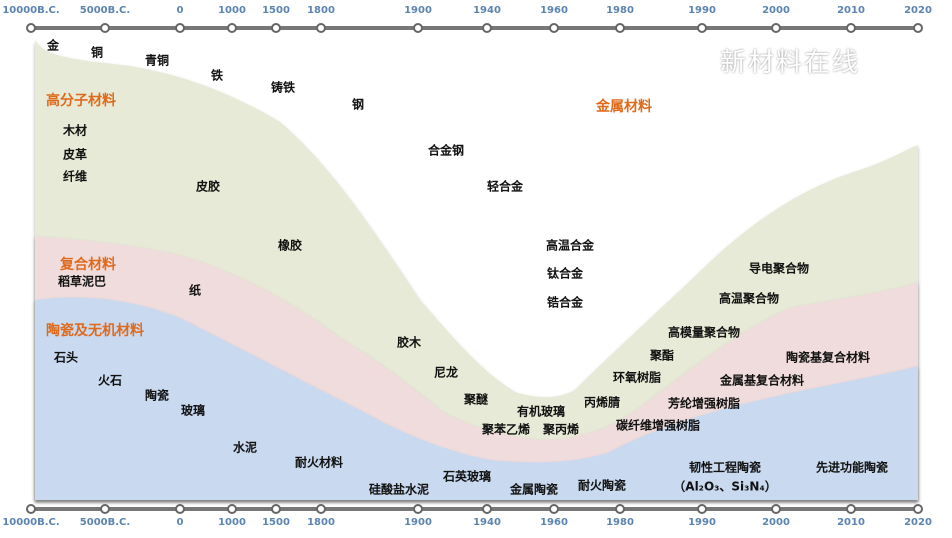  I want to click on bottom-axis-label: 1990, so click(702, 522).